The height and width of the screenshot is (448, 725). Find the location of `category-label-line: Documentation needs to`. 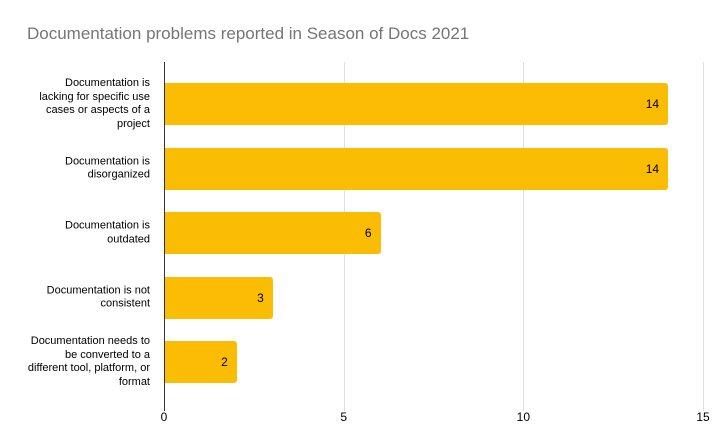

category-label-line: Documentation needs to is located at coordinates (90, 341).